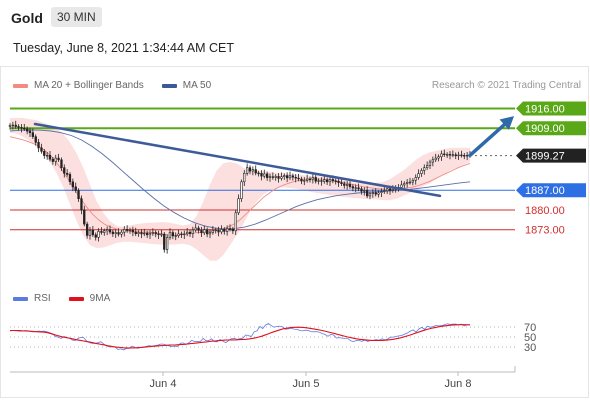  What do you see at coordinates (89, 298) in the screenshot?
I see `legend-item-9ma: 9MA` at bounding box center [89, 298].